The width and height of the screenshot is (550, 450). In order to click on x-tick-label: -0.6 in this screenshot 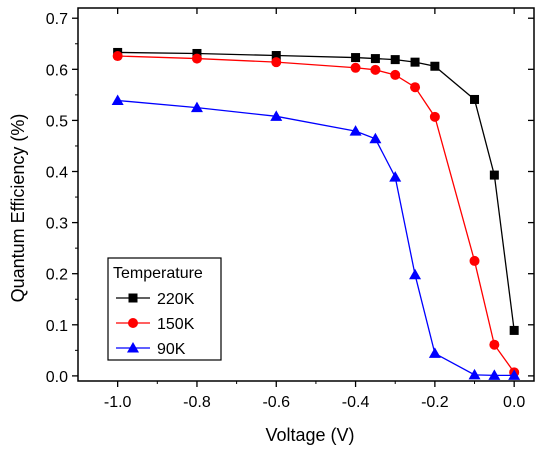, I will do `click(276, 402)`.